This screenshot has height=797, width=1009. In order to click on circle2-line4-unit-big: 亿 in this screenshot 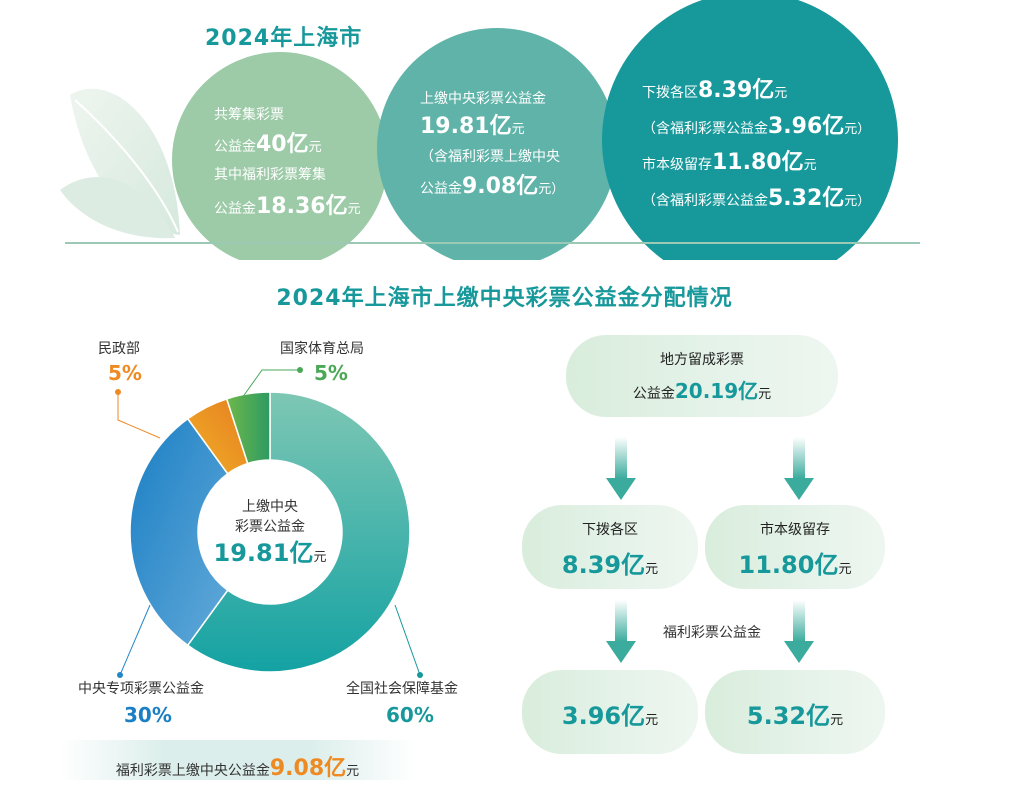, I will do `click(527, 186)`.